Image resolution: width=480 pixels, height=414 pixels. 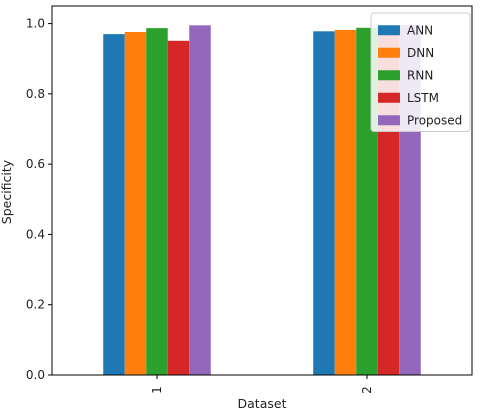 I want to click on y-tick-label: 0.8, so click(x=35, y=94).